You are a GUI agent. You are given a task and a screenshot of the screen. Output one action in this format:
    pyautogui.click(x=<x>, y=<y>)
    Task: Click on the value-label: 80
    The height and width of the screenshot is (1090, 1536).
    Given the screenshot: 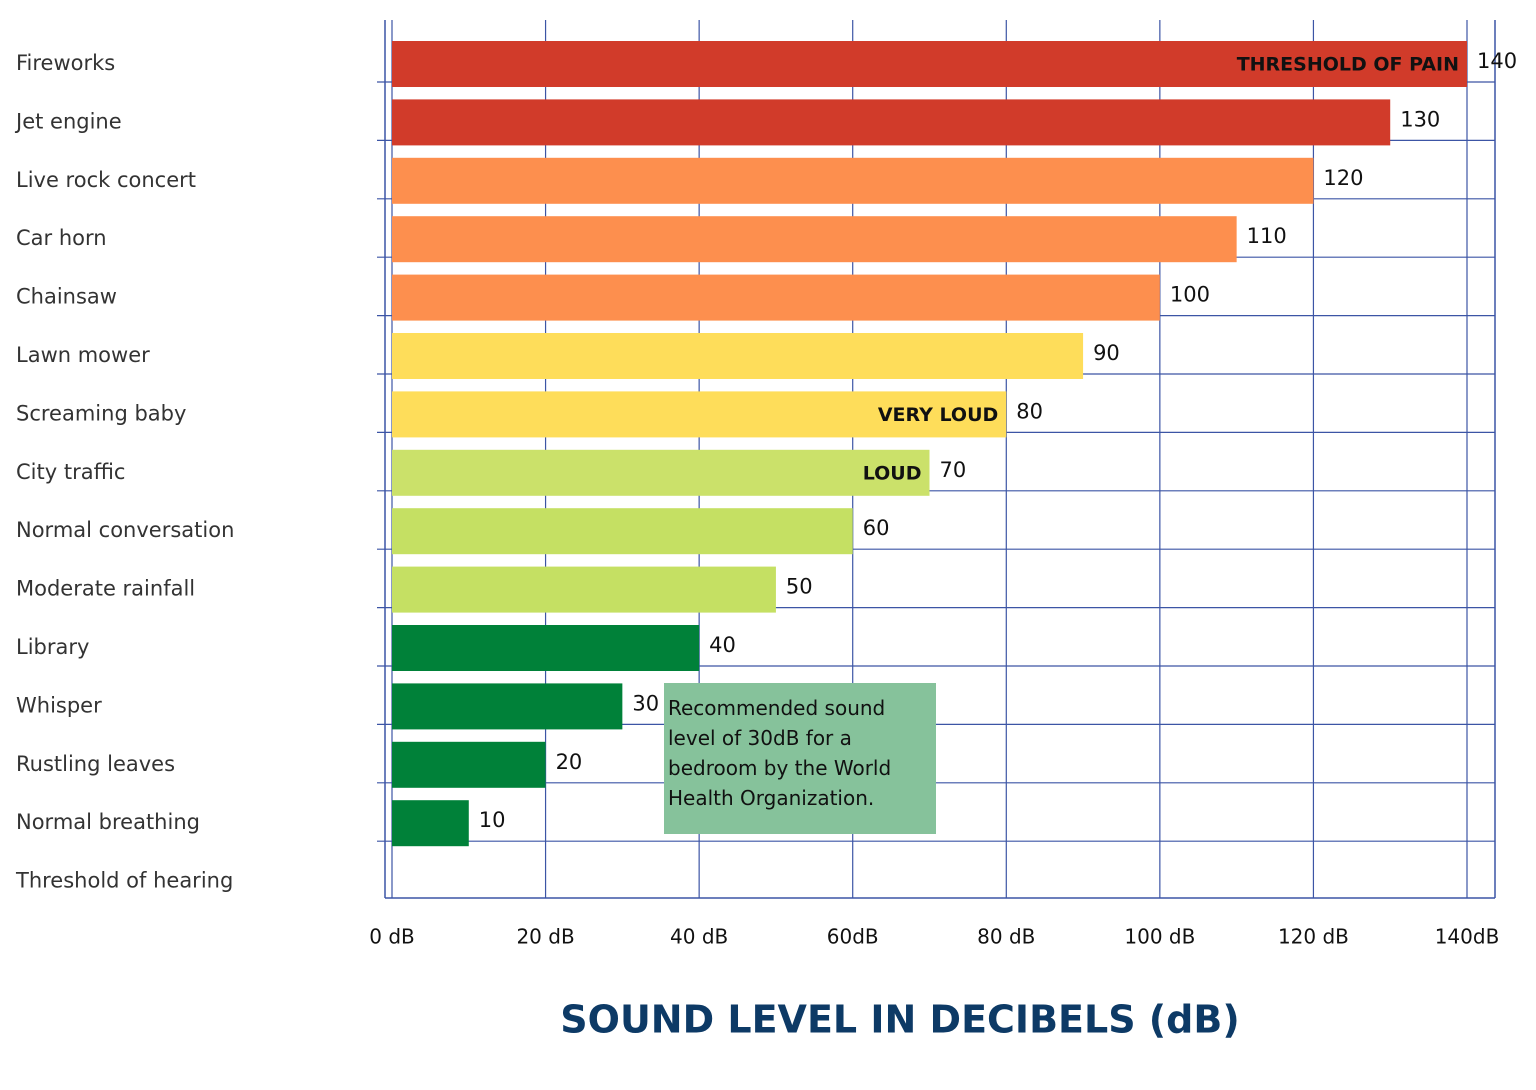 What is the action you would take?
    pyautogui.click(x=1029, y=411)
    